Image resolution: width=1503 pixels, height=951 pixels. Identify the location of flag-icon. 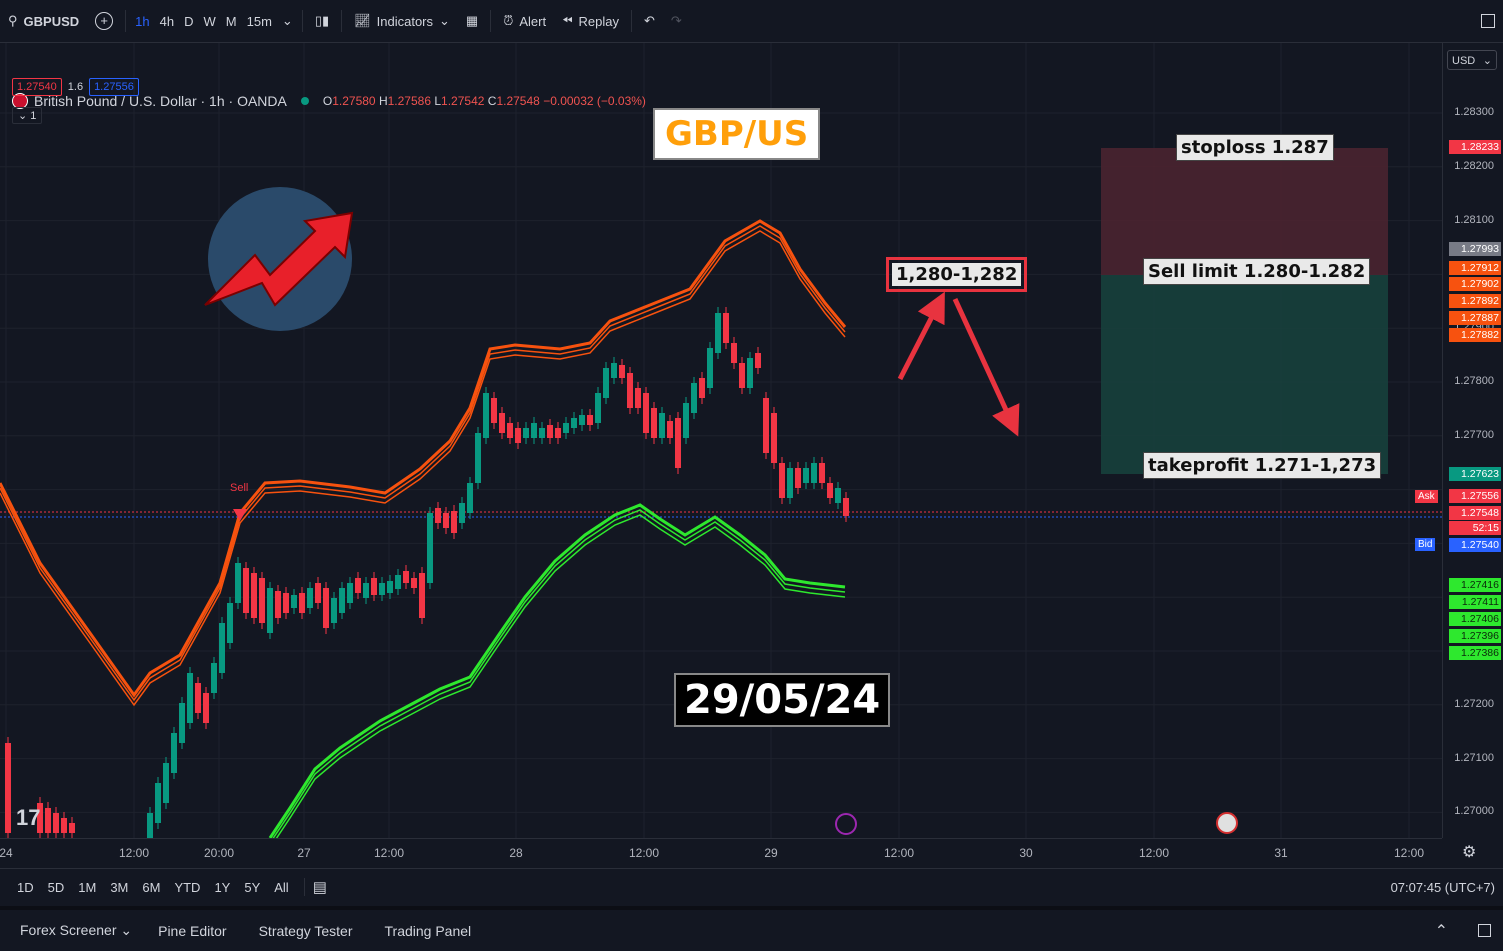
(20, 101).